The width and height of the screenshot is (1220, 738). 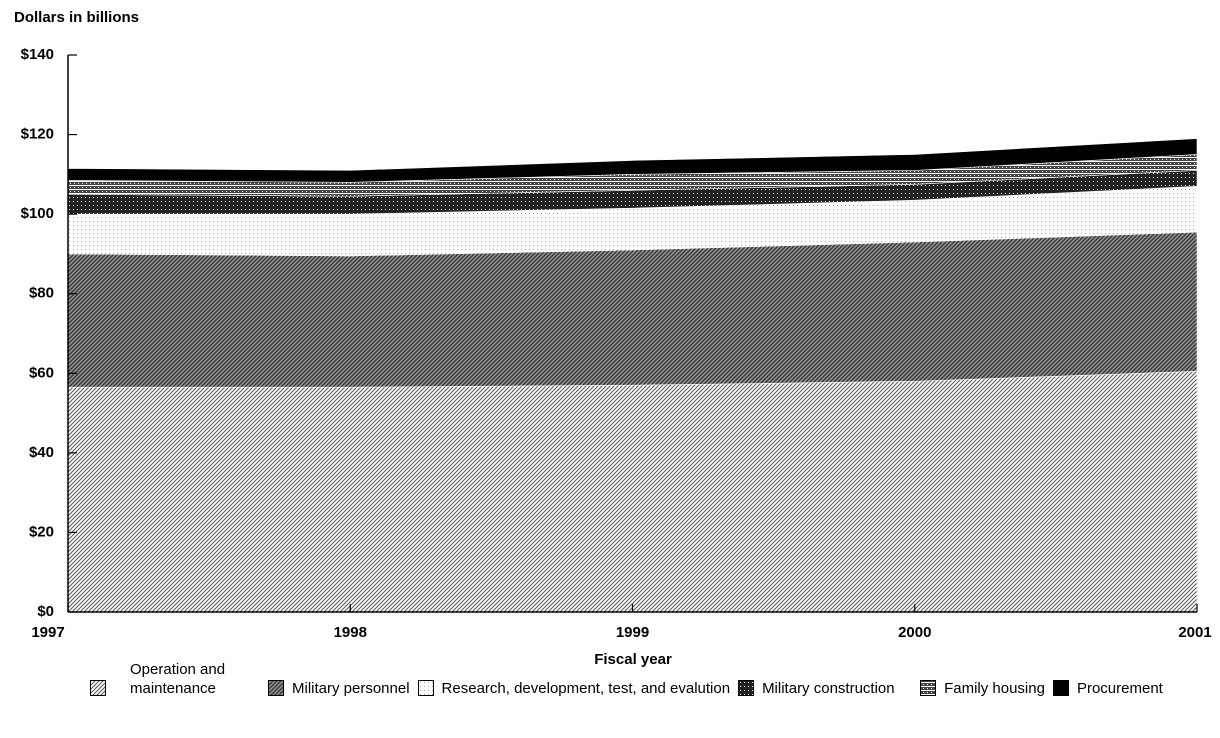 I want to click on legend-item: Military personnel, so click(x=339, y=688).